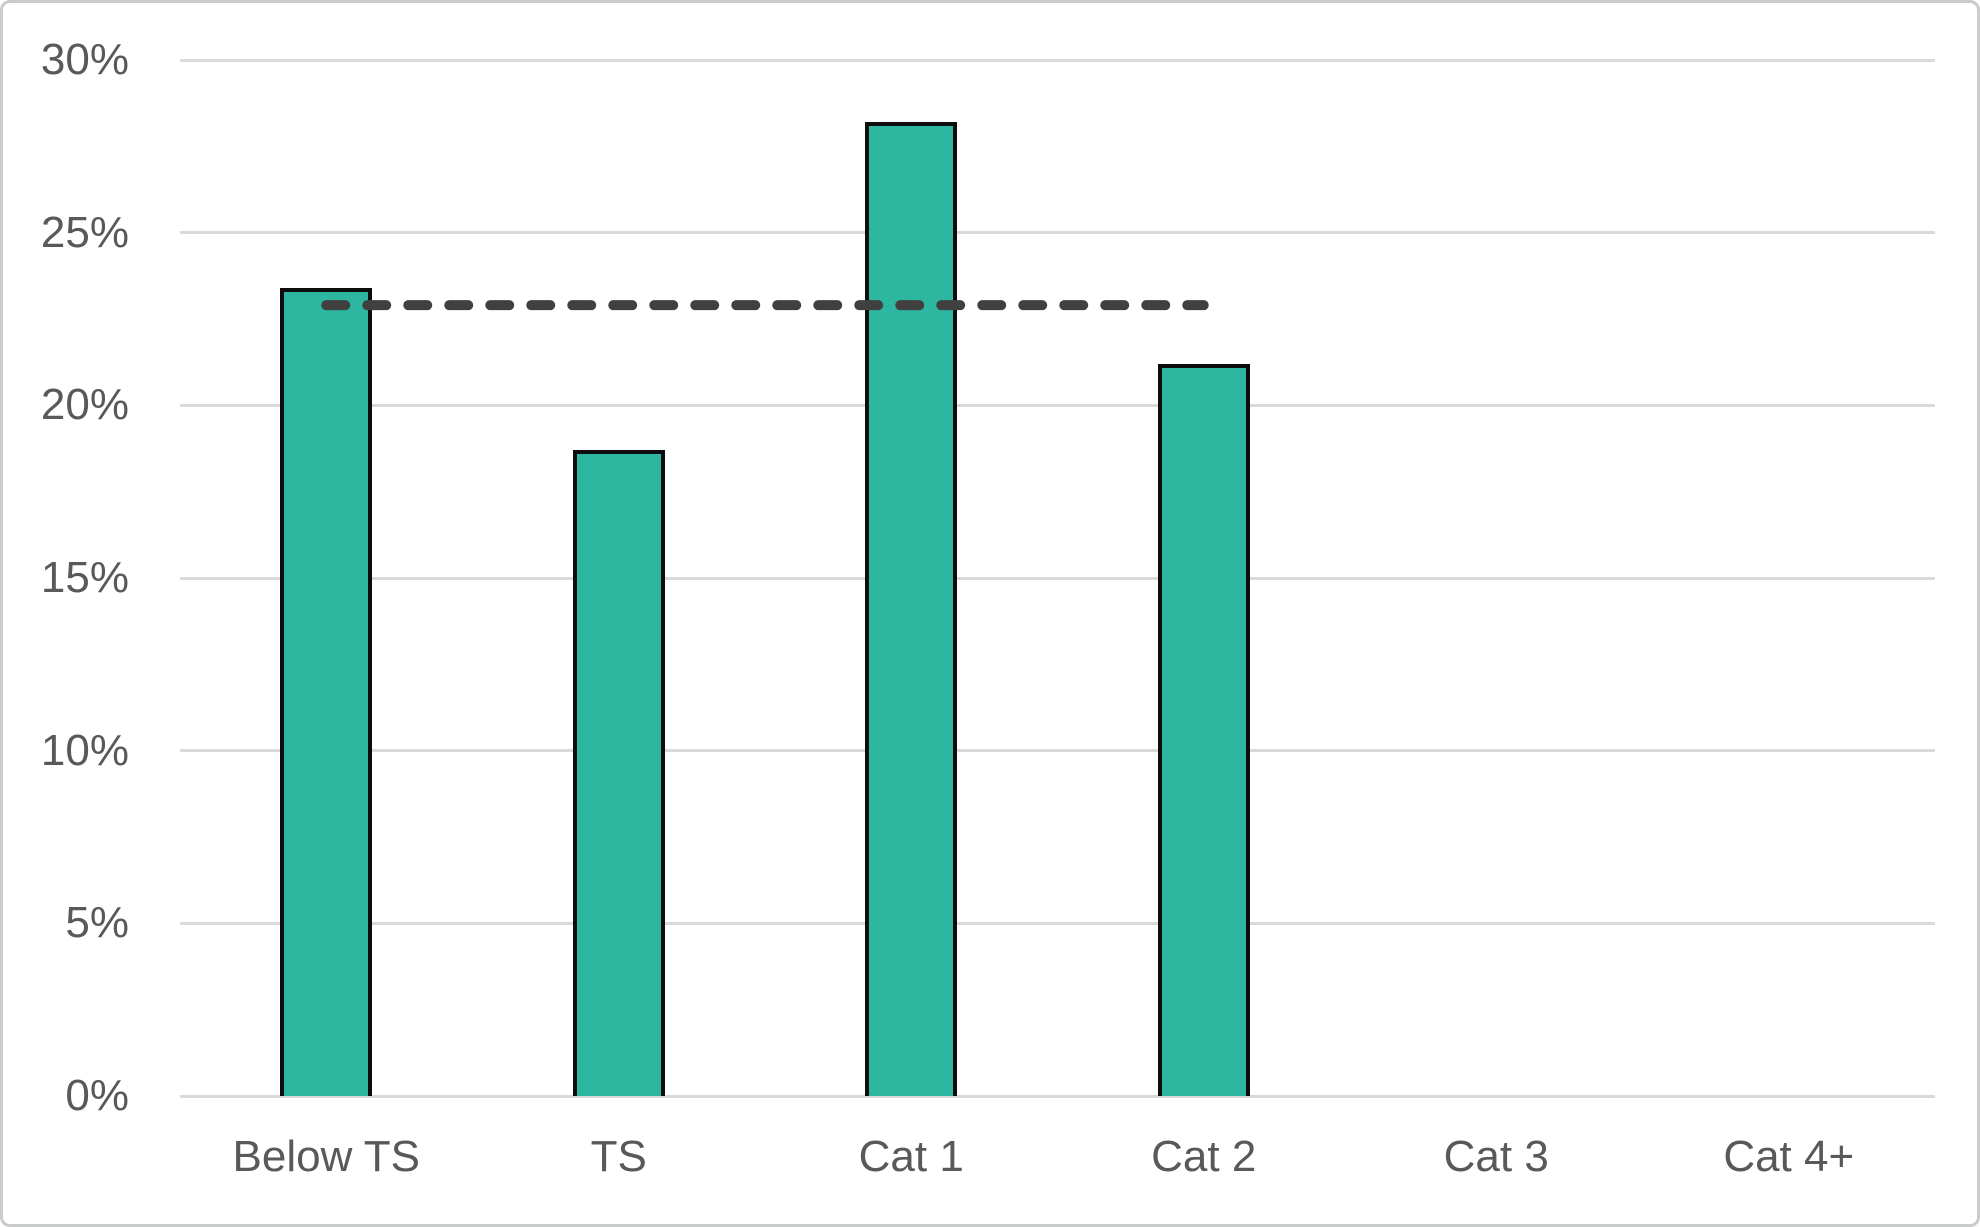 This screenshot has height=1227, width=1980. Describe the element at coordinates (618, 773) in the screenshot. I see `bar-ts` at that location.